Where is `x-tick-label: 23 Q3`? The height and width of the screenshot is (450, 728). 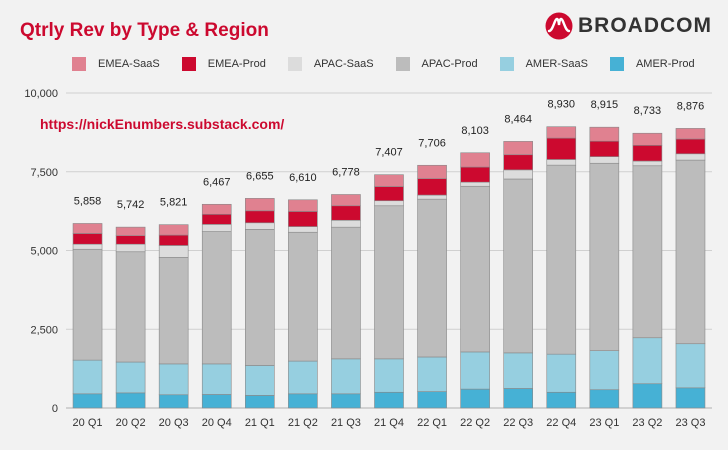
x-tick-label: 23 Q3 is located at coordinates (690, 423).